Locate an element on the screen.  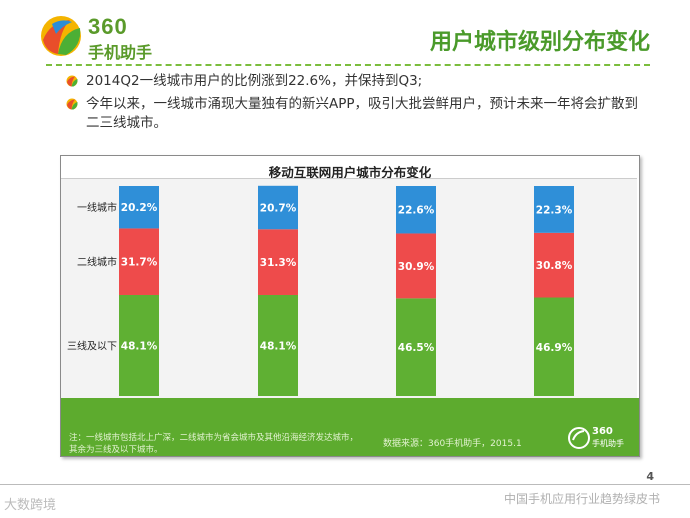
data-label: 46.9% is located at coordinates (554, 348).